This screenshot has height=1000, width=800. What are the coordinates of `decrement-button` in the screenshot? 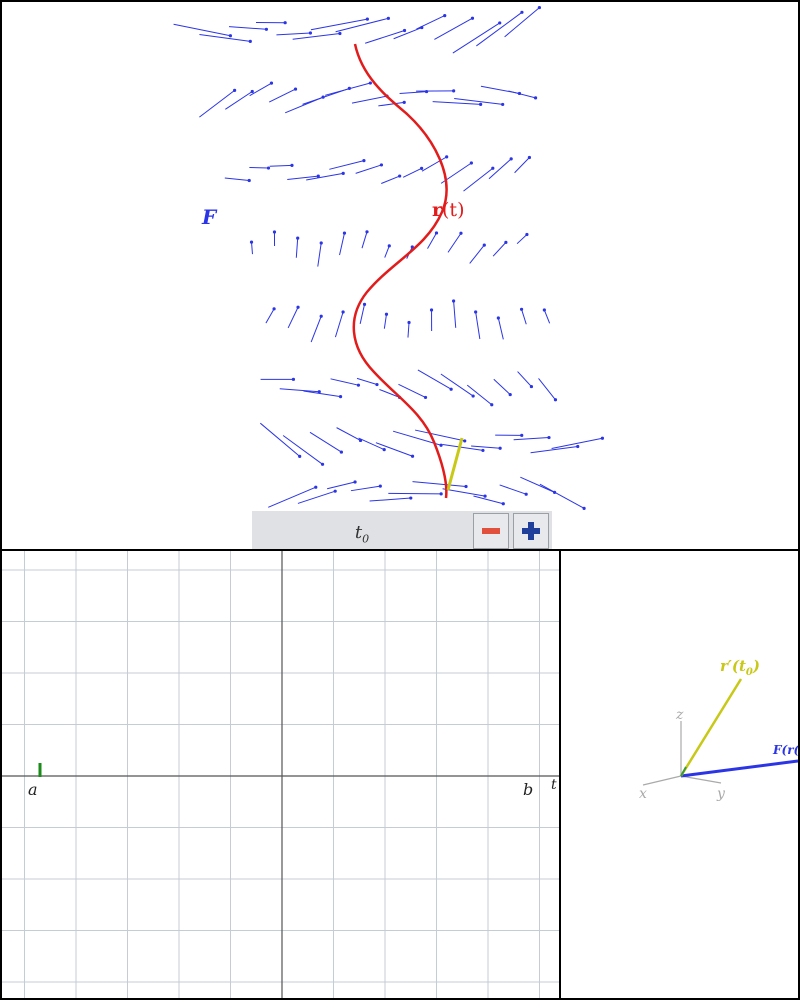 It's located at (491, 531).